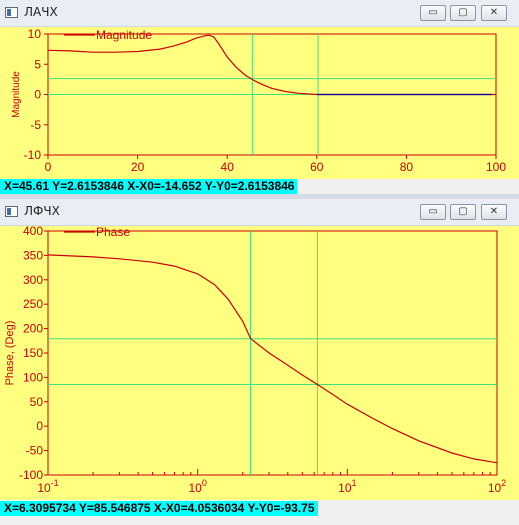 Image resolution: width=519 pixels, height=525 pixels. Describe the element at coordinates (35, 451) in the screenshot. I see `y-tick-label: -50` at that location.